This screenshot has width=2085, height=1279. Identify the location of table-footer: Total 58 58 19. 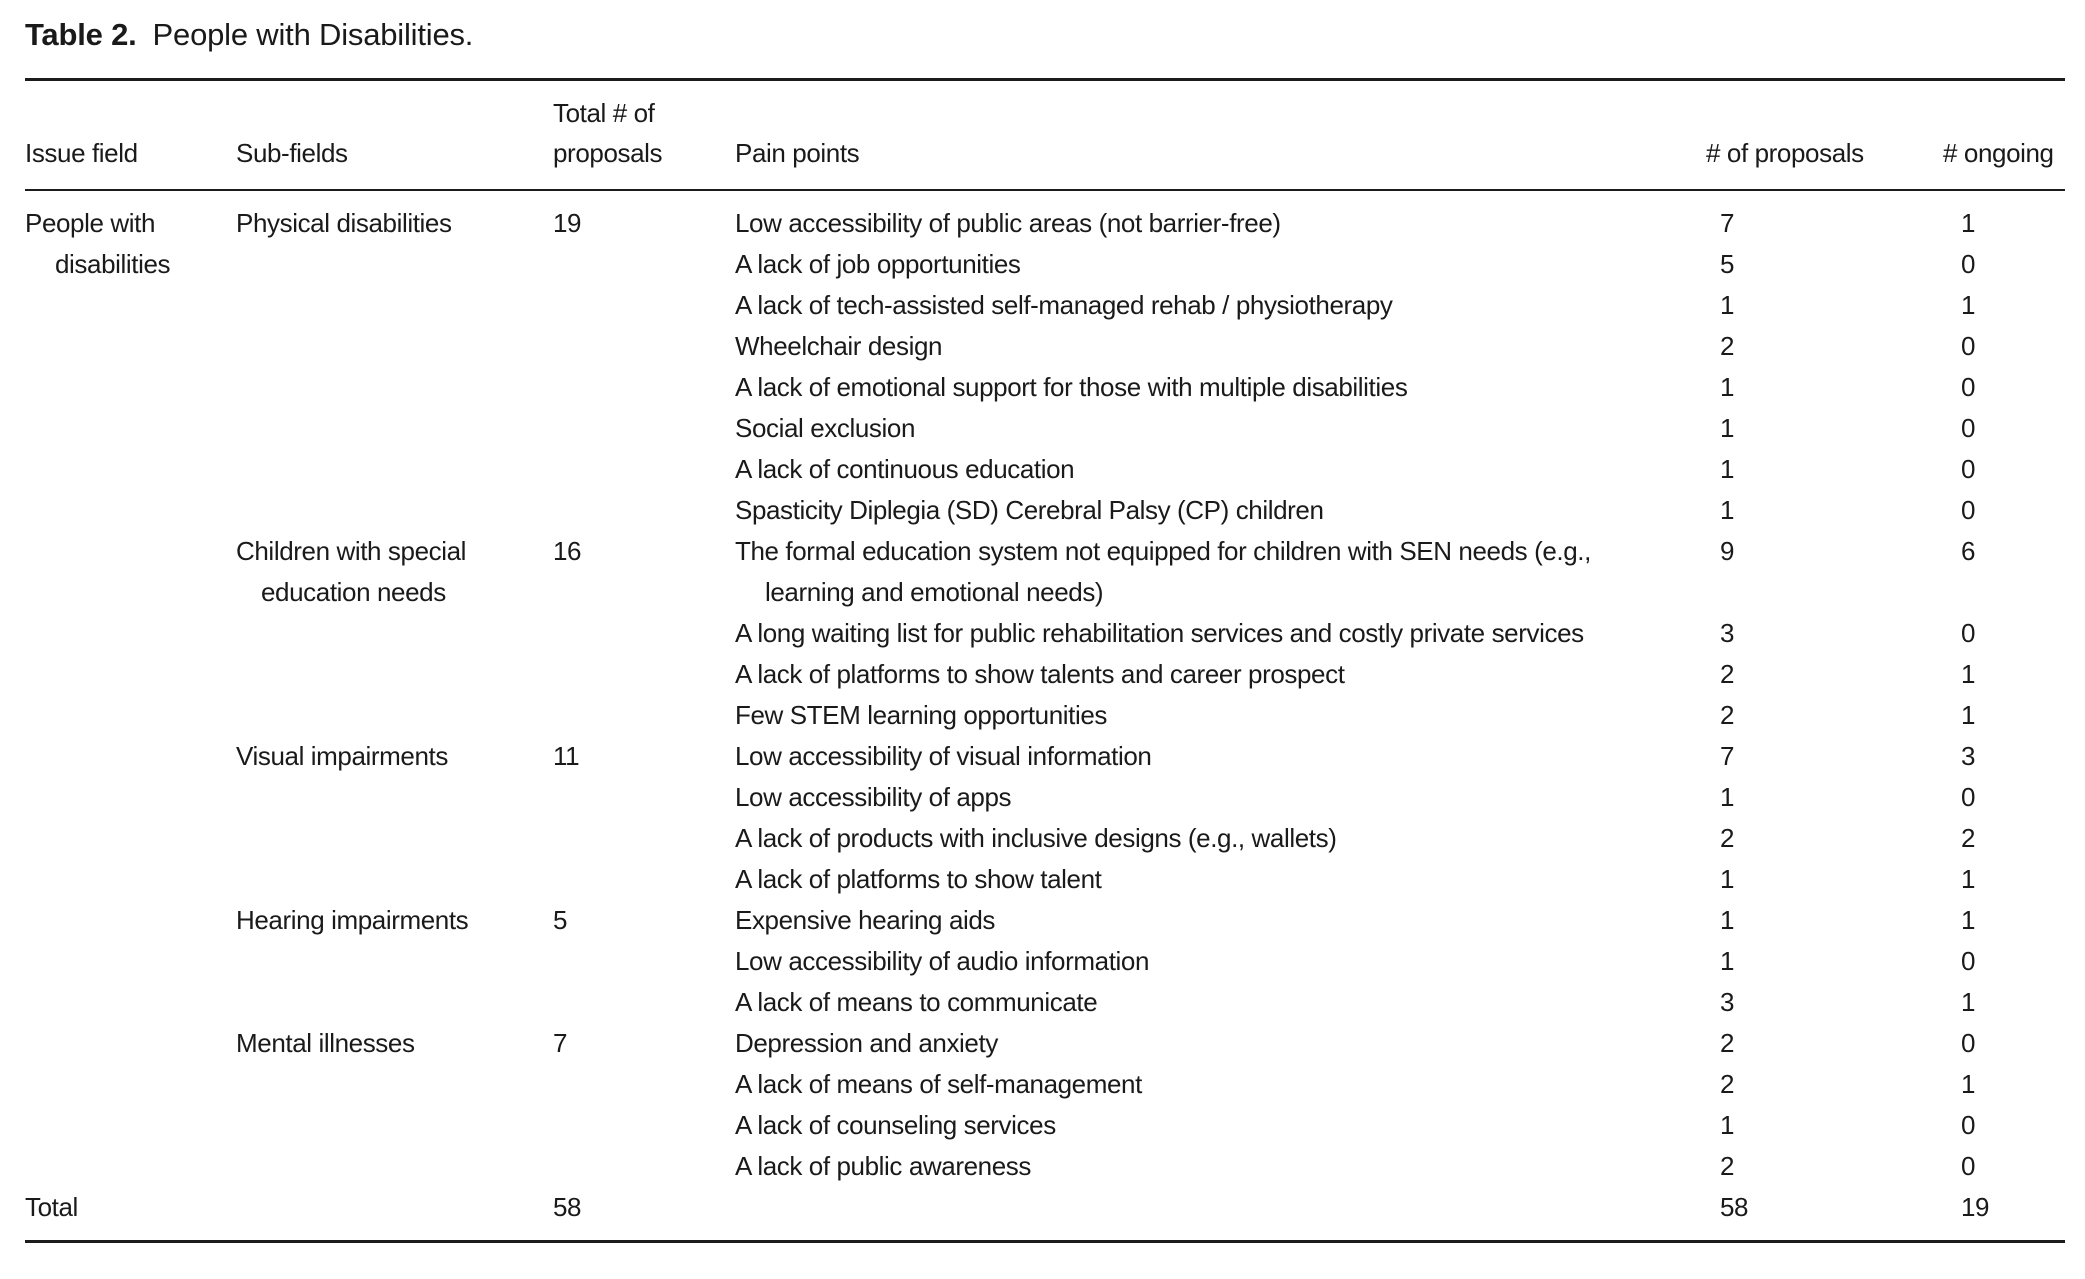
(1045, 1214).